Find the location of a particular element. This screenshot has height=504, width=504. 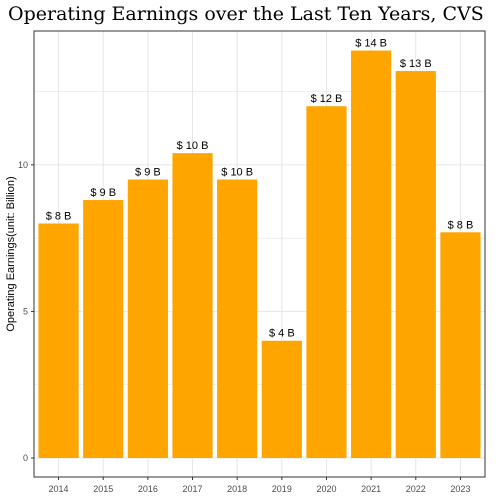

y-tick-0: 0 is located at coordinates (25, 458).